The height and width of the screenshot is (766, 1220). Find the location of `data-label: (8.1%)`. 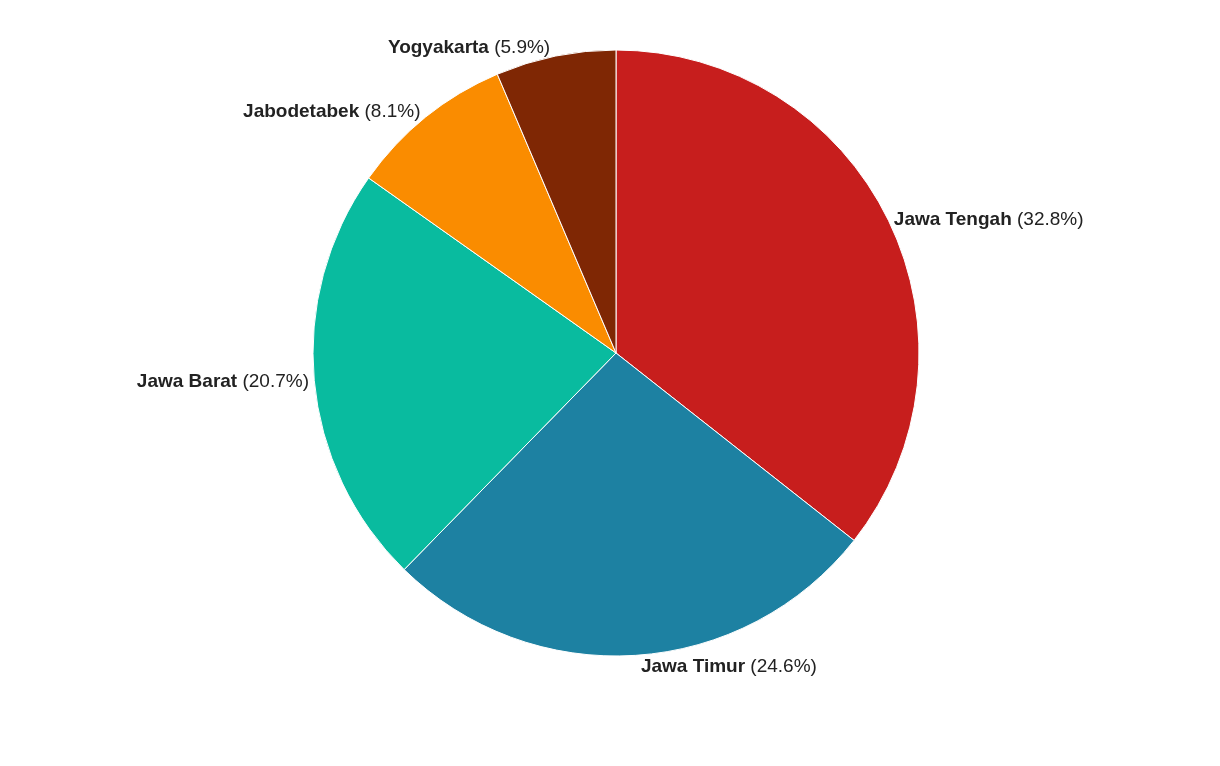

data-label: (8.1%) is located at coordinates (392, 111).